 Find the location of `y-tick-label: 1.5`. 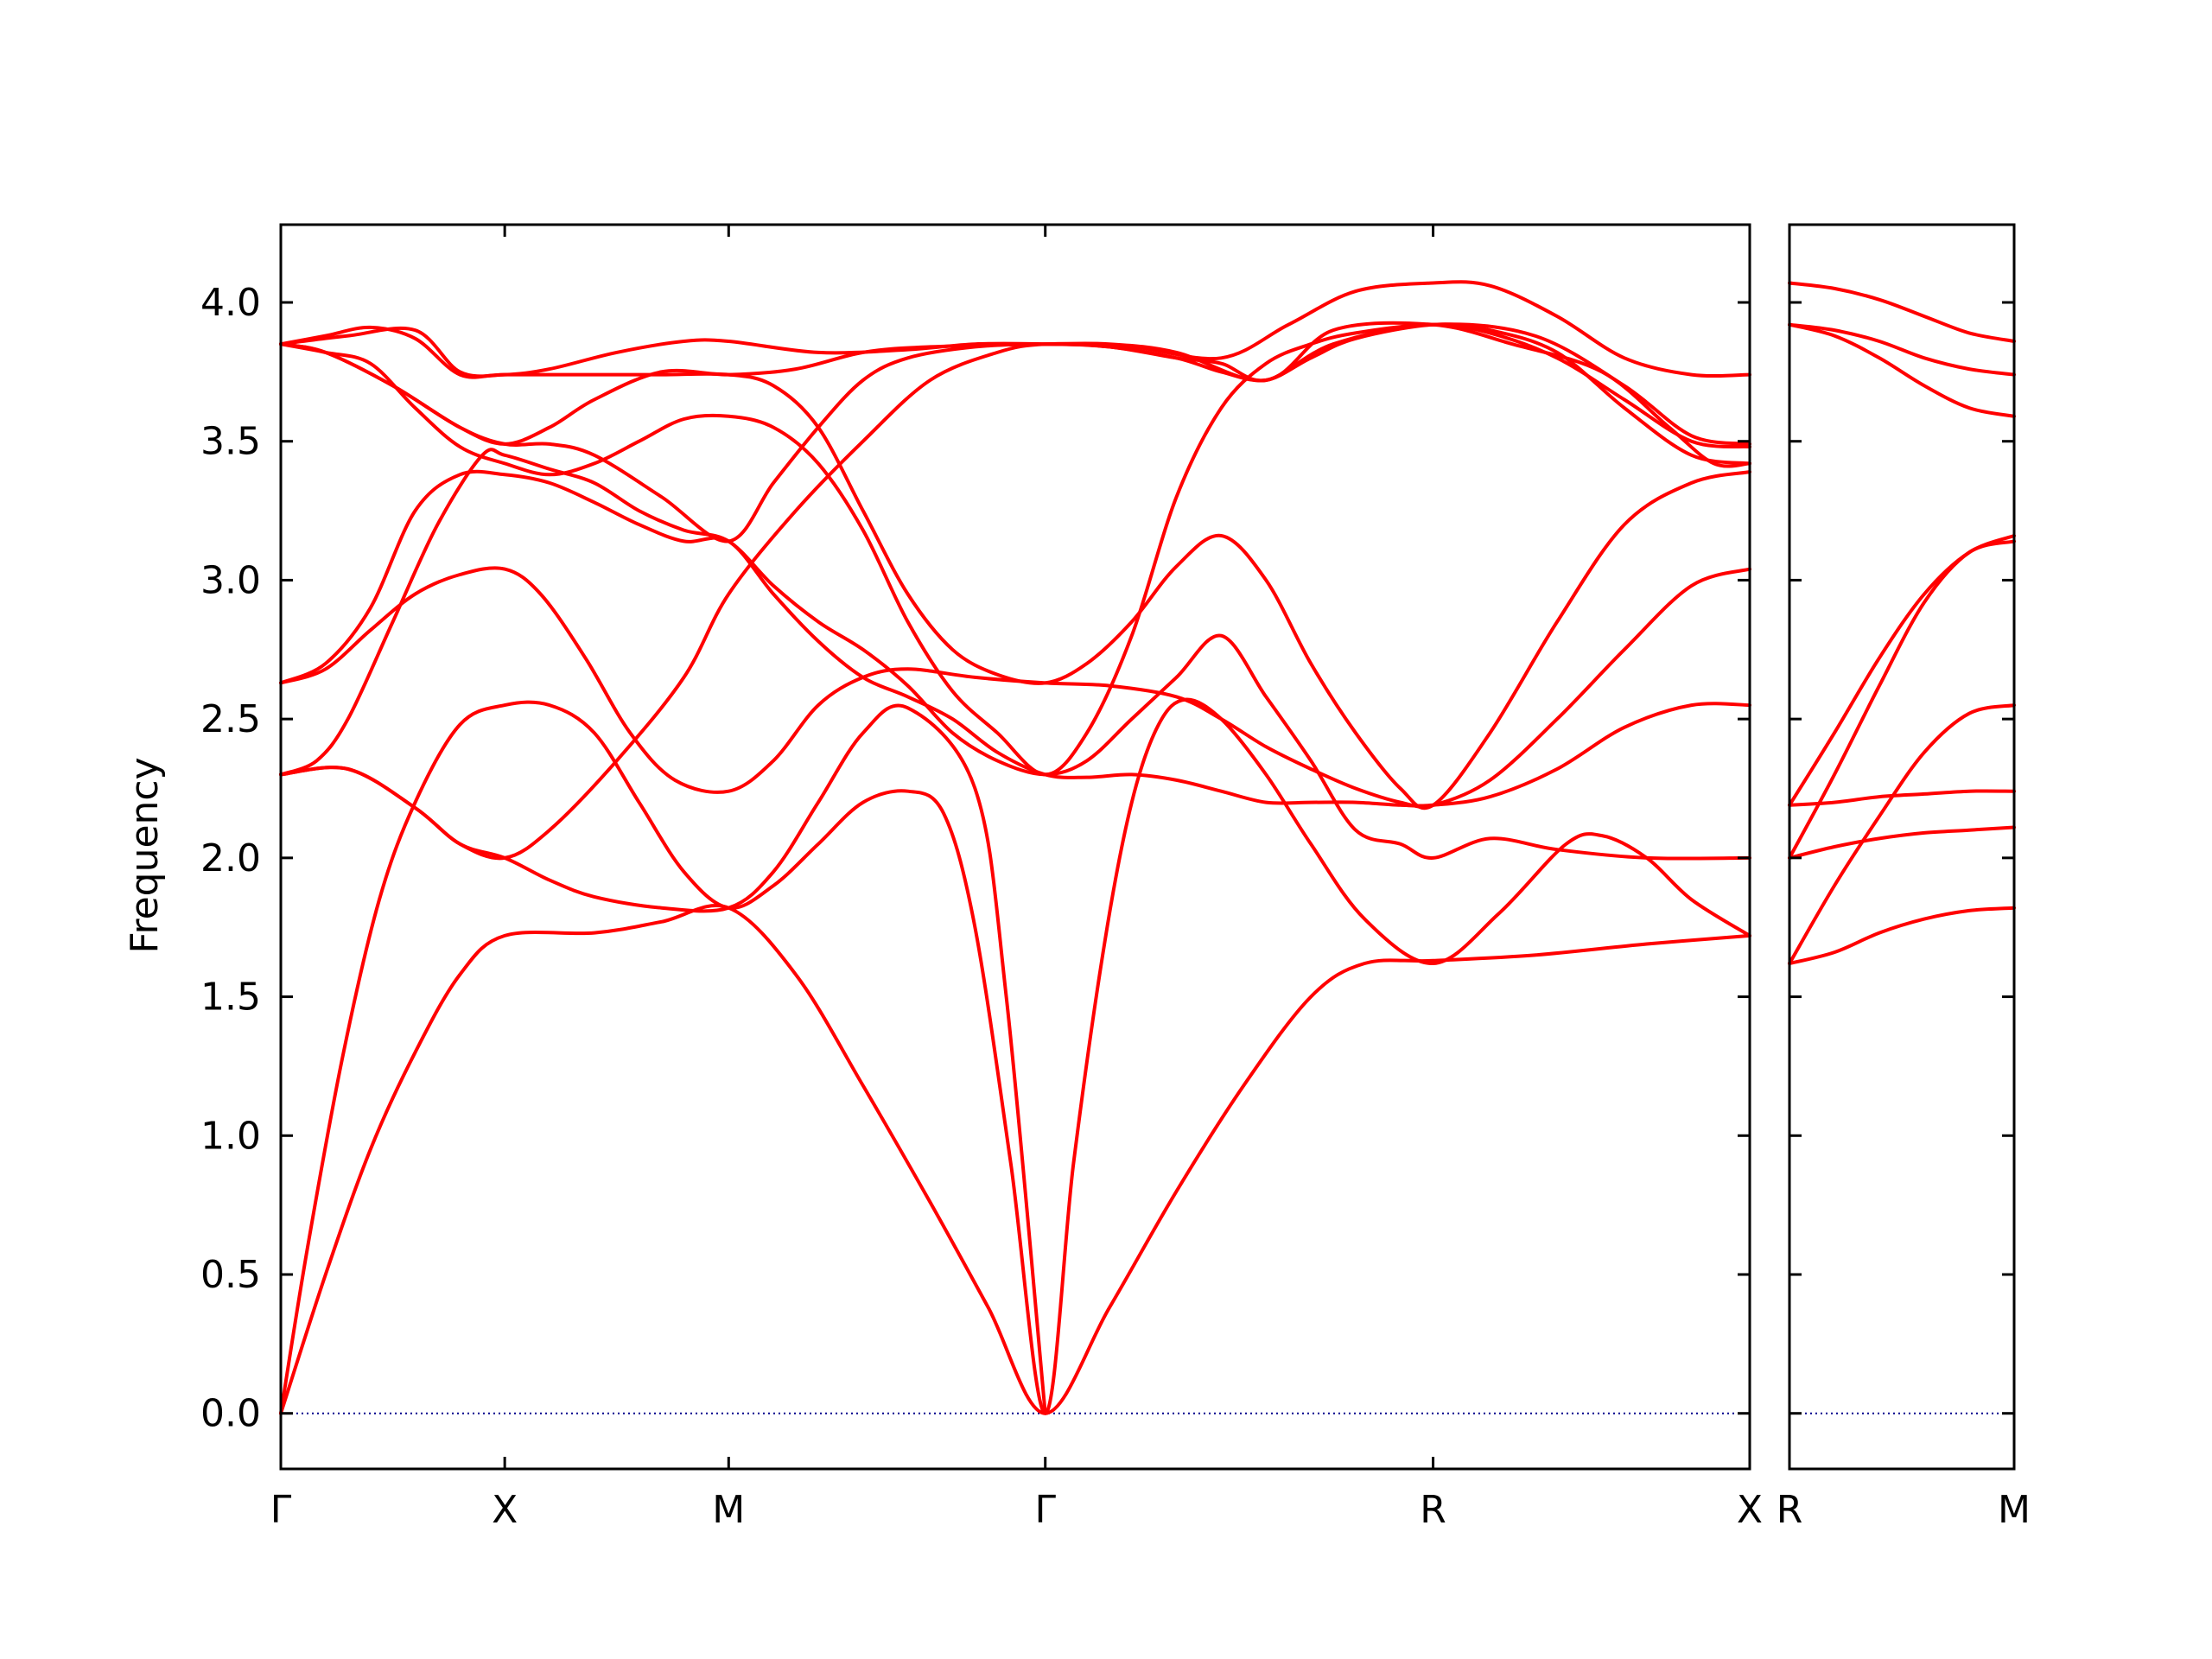

y-tick-label: 1.5 is located at coordinates (231, 998).